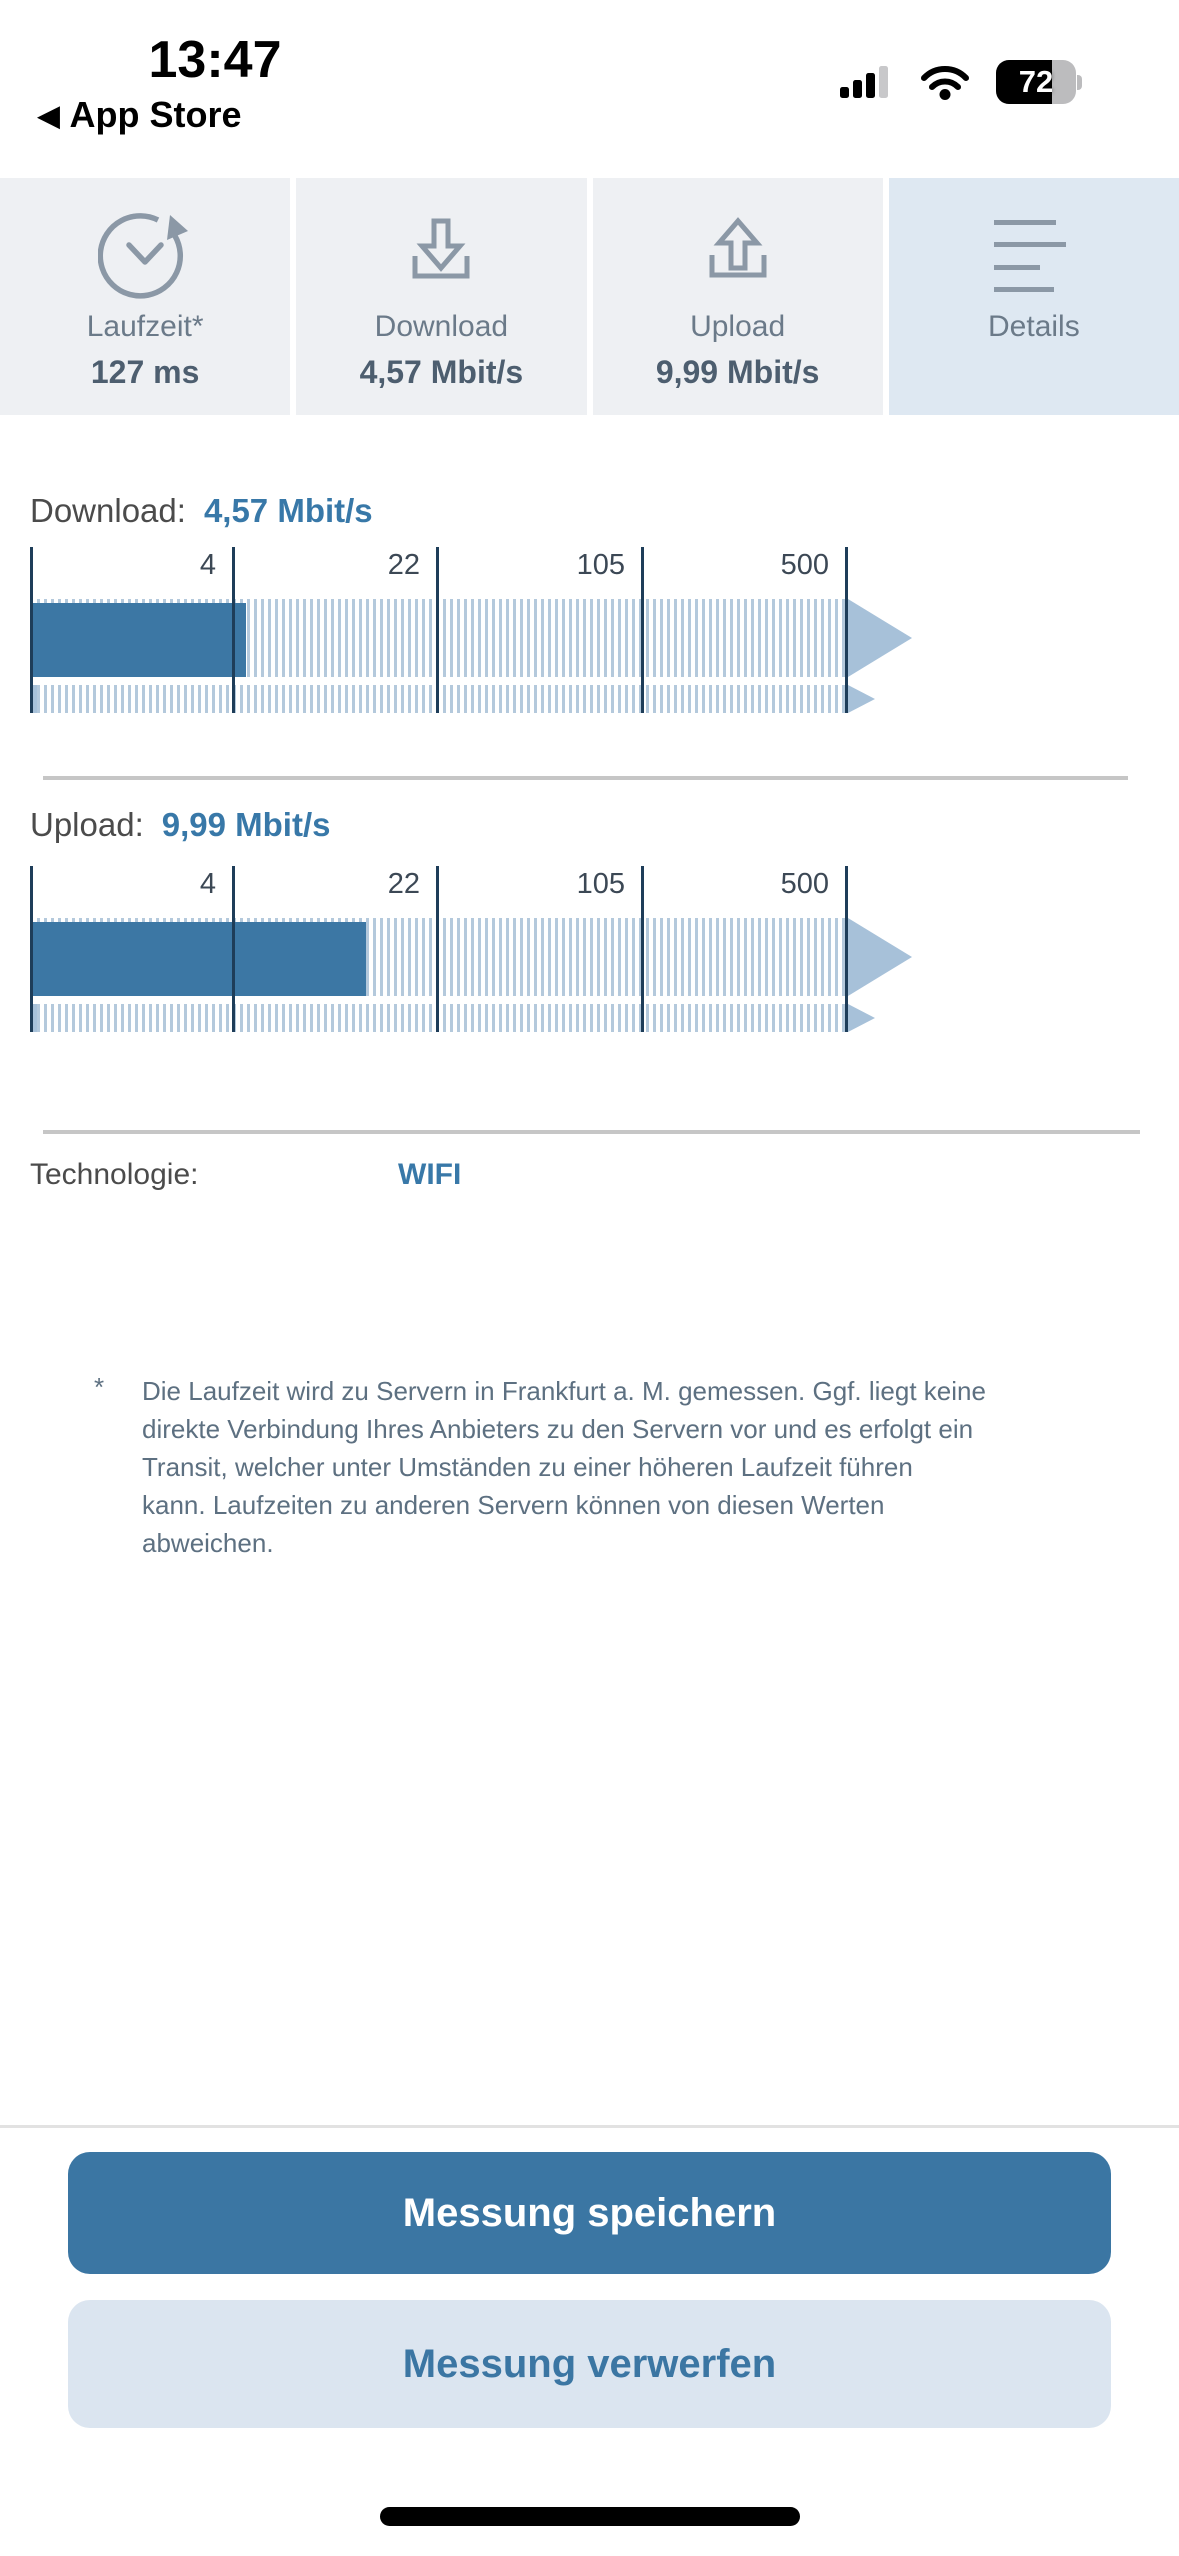  What do you see at coordinates (738, 256) in the screenshot?
I see `upload-icon` at bounding box center [738, 256].